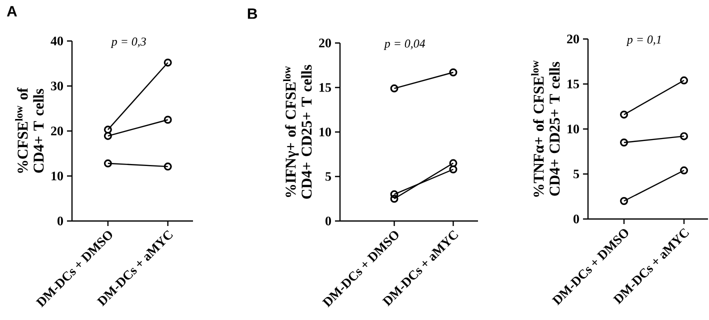 The height and width of the screenshot is (320, 709). Describe the element at coordinates (128, 43) in the screenshot. I see `annotation: p = 0,3` at that location.